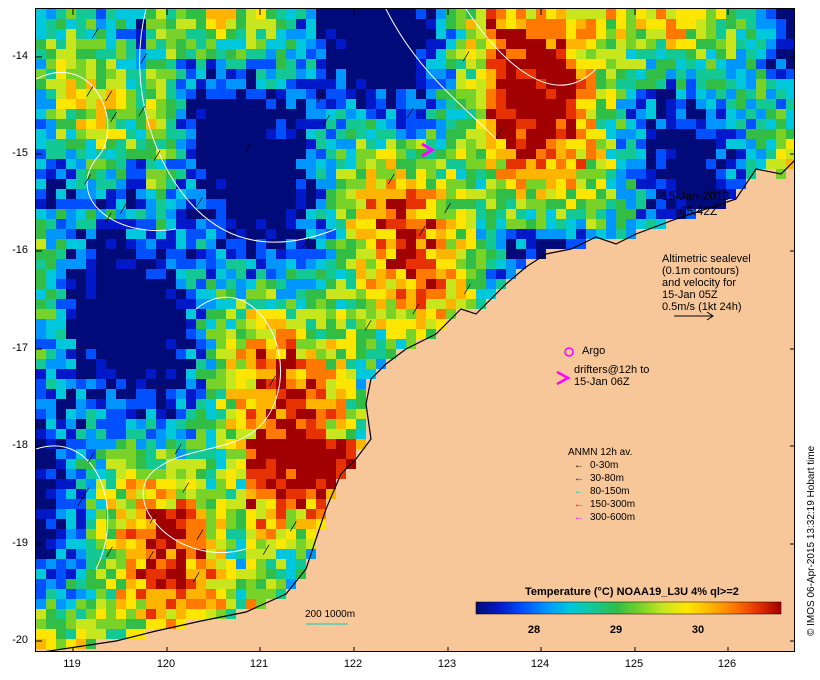 The height and width of the screenshot is (680, 820). I want to click on legend-item: ← 30-80m, so click(599, 478).